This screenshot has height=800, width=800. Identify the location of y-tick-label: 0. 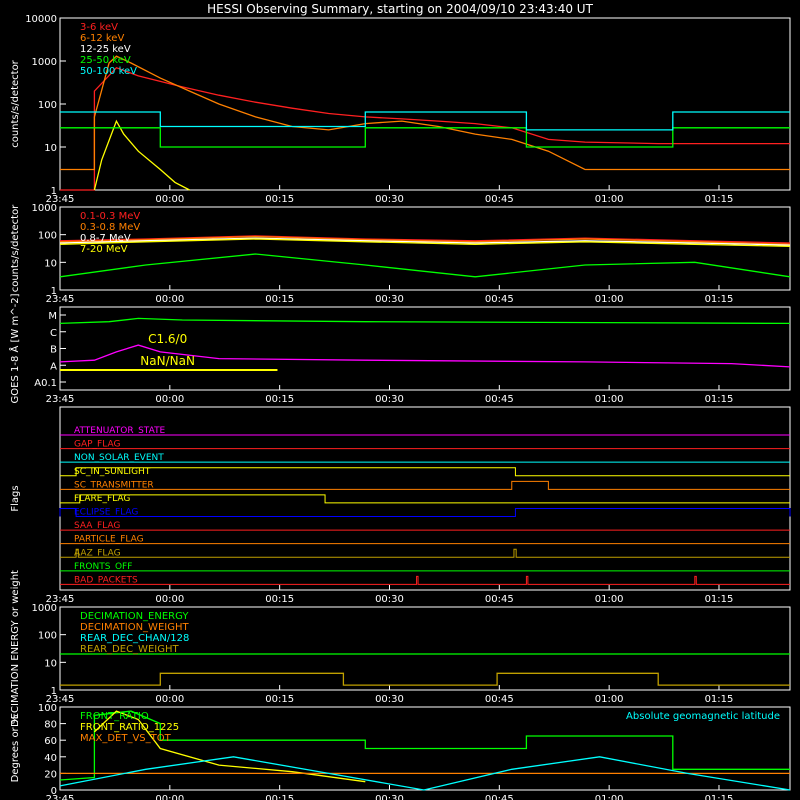
(54, 791).